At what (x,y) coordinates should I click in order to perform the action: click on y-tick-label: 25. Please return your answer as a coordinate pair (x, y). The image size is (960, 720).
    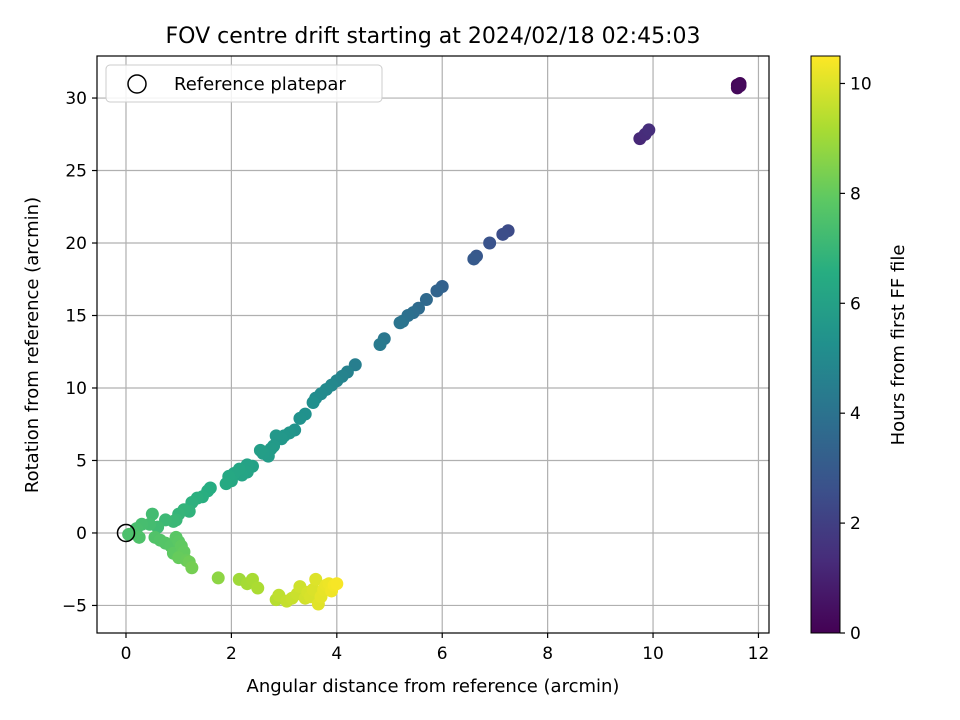
    Looking at the image, I should click on (76, 172).